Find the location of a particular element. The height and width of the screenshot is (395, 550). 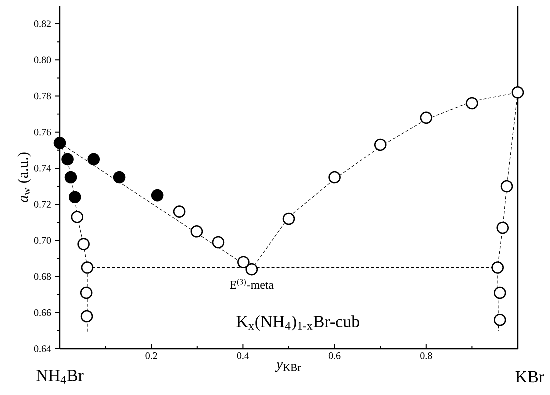

x-tick-label: 0.4 is located at coordinates (243, 356).